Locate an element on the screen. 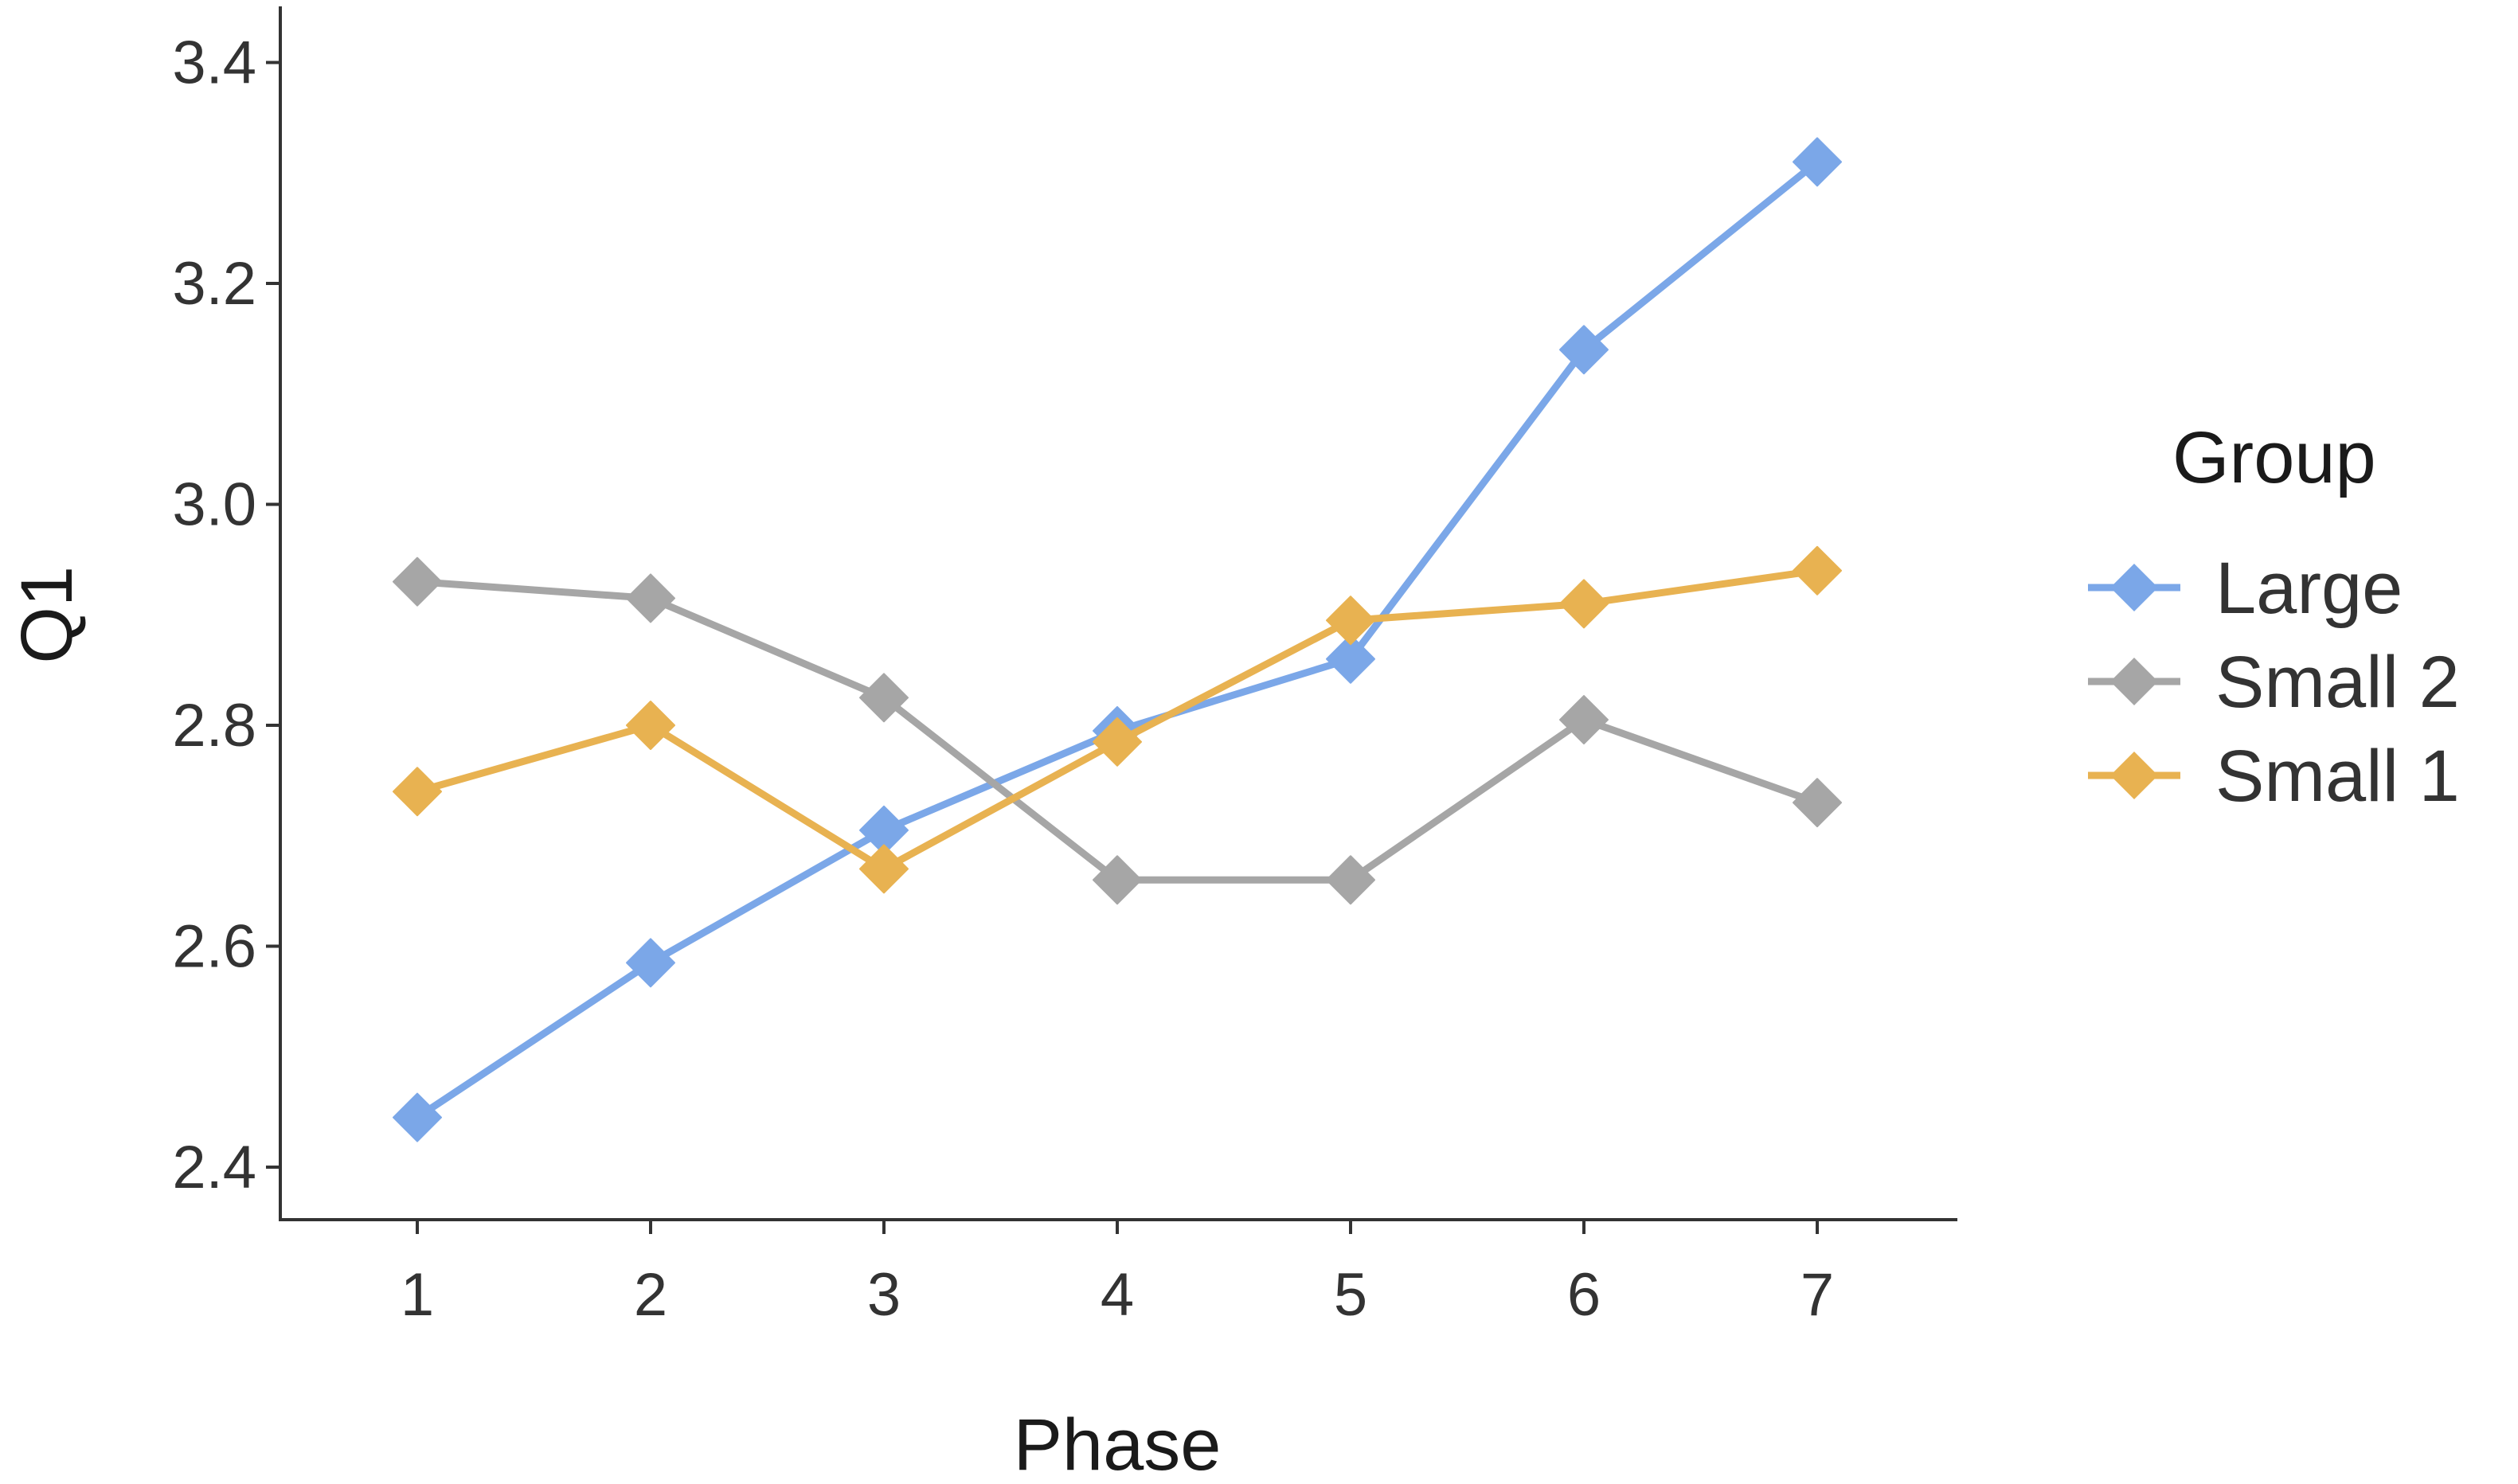 This screenshot has height=1484, width=2518. x-tick-label: 7 is located at coordinates (1818, 1295).